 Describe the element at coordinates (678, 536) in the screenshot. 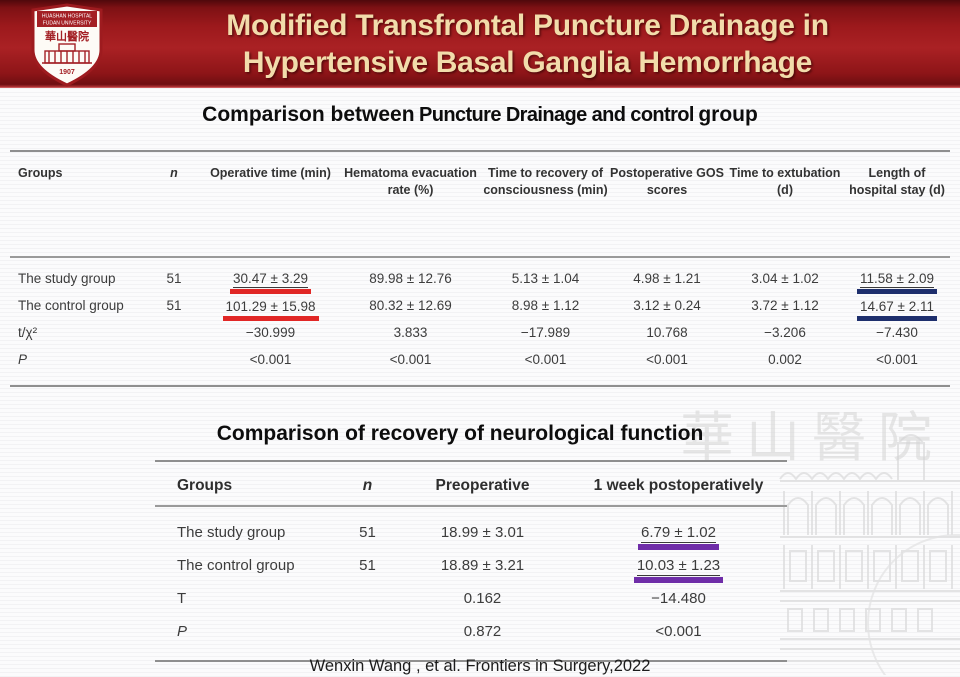

I see `annotated-value-purple: 6.79 ± 1.02` at that location.